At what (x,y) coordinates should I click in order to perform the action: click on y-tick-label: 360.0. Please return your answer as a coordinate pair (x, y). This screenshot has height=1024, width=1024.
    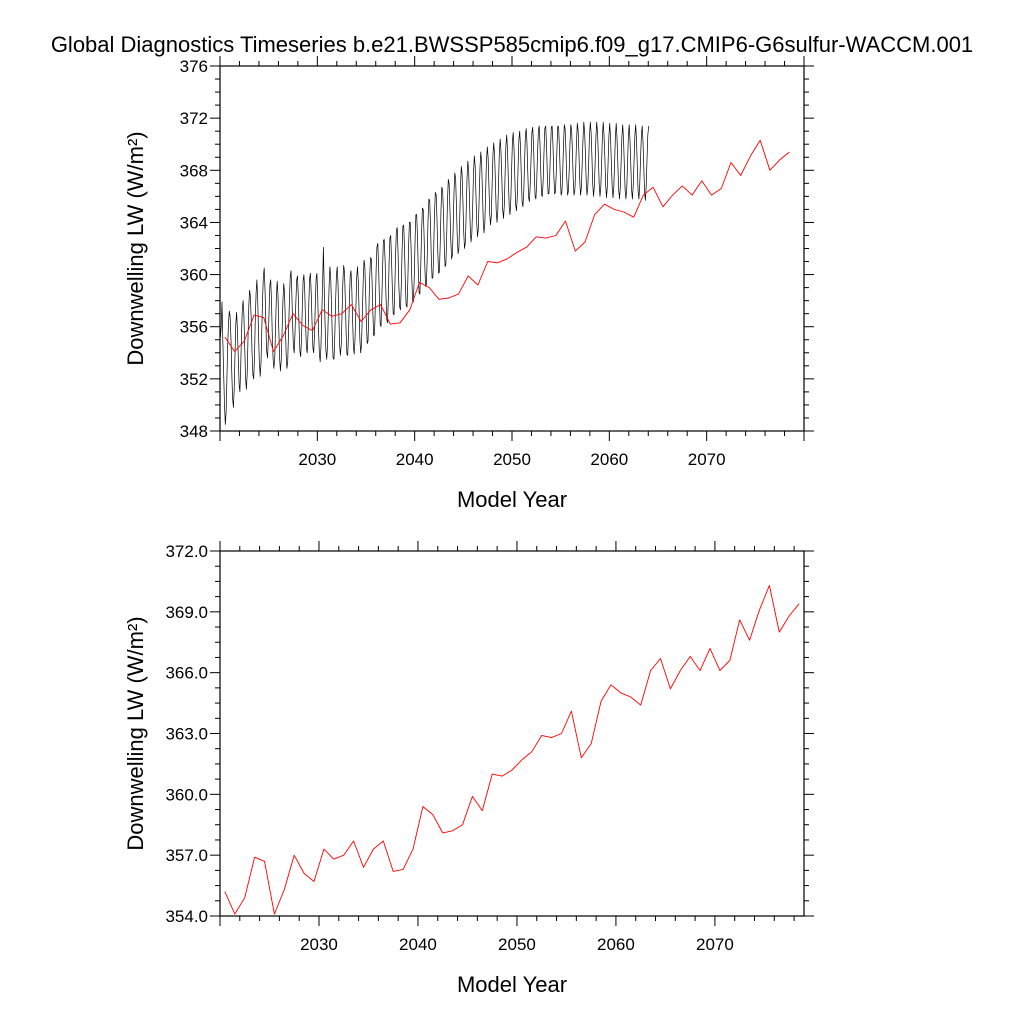
    Looking at the image, I should click on (186, 794).